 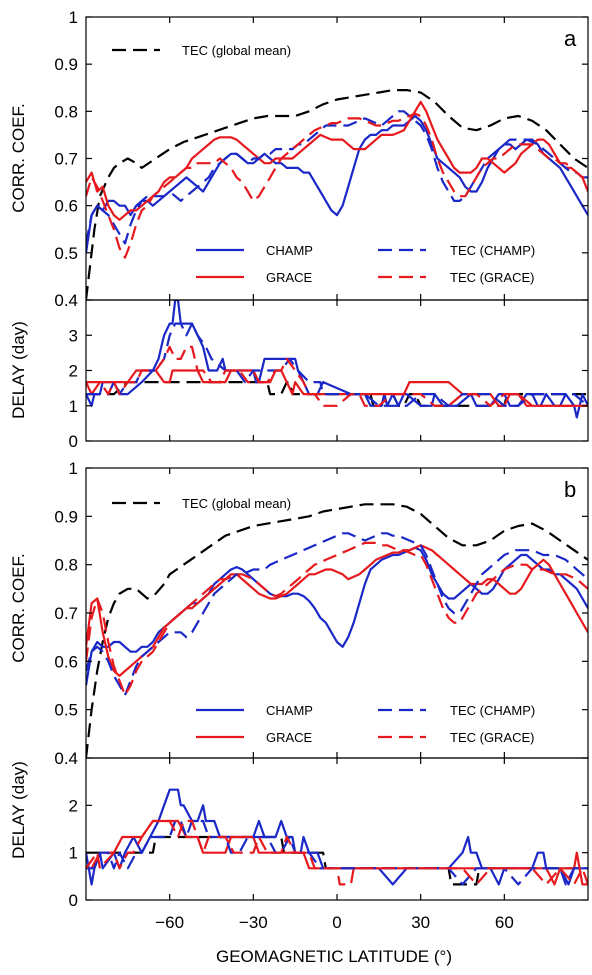 I want to click on series-champ-corr-a, so click(x=337, y=183).